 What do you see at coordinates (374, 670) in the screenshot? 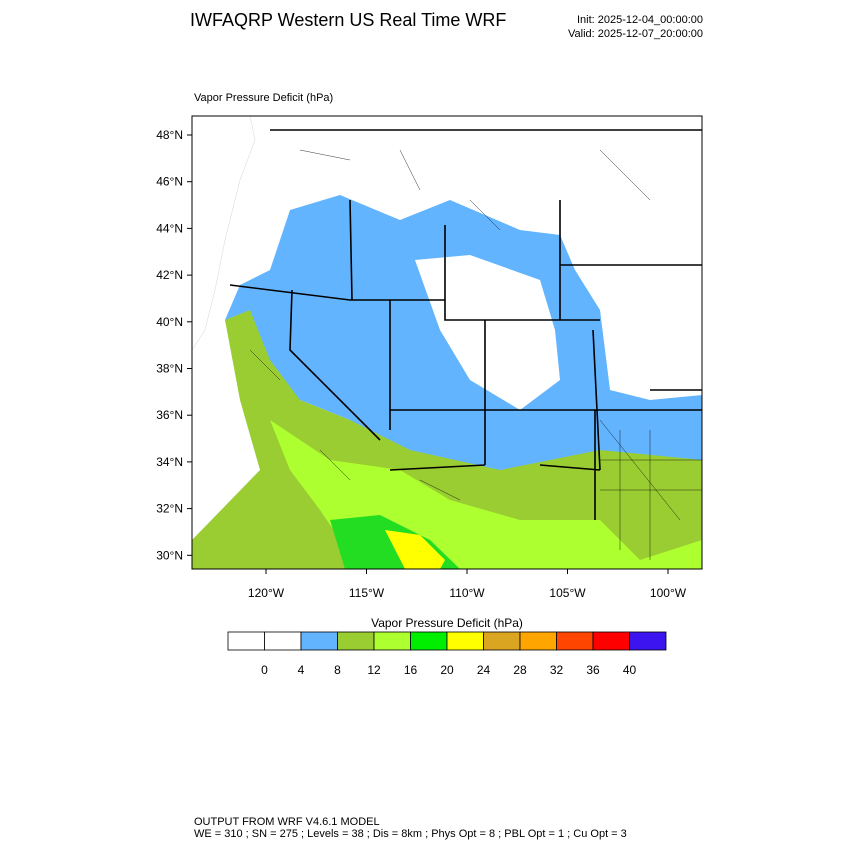
I see `colorbar-label: 12` at bounding box center [374, 670].